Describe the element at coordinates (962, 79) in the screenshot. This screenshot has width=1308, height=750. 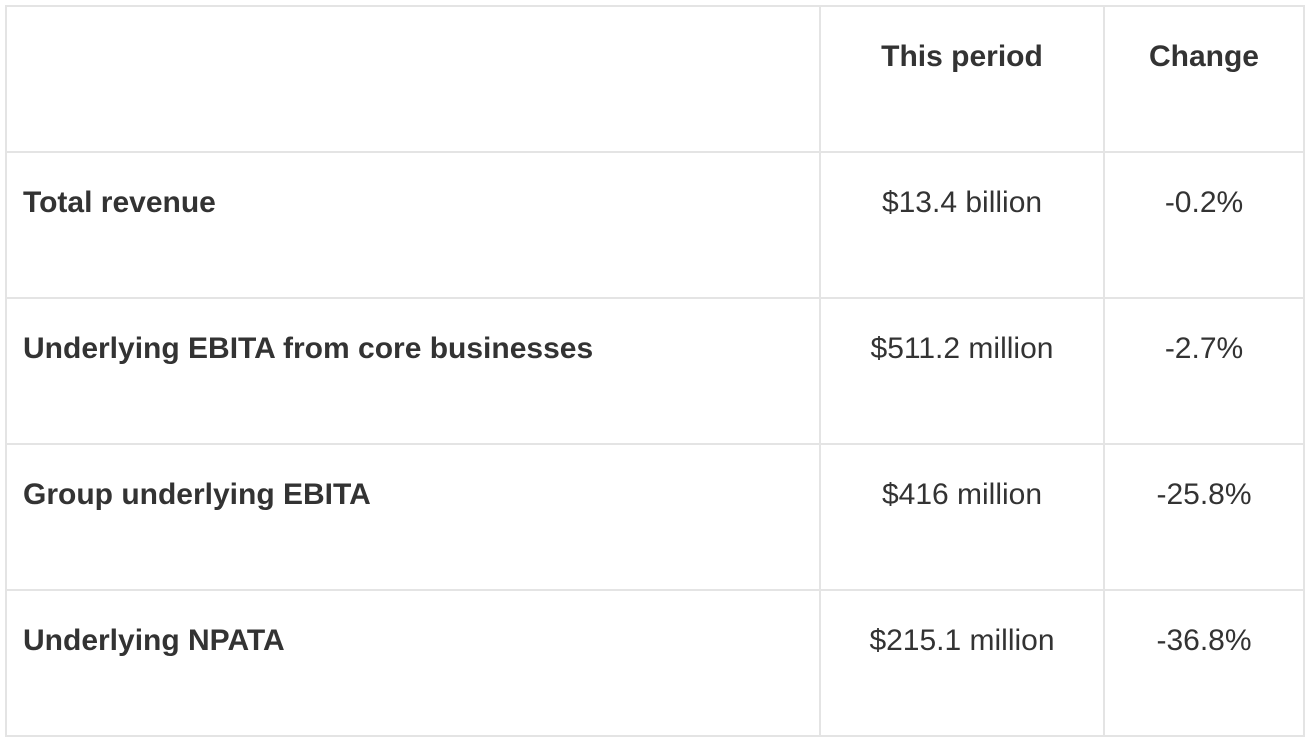
I see `header-cell: This period` at that location.